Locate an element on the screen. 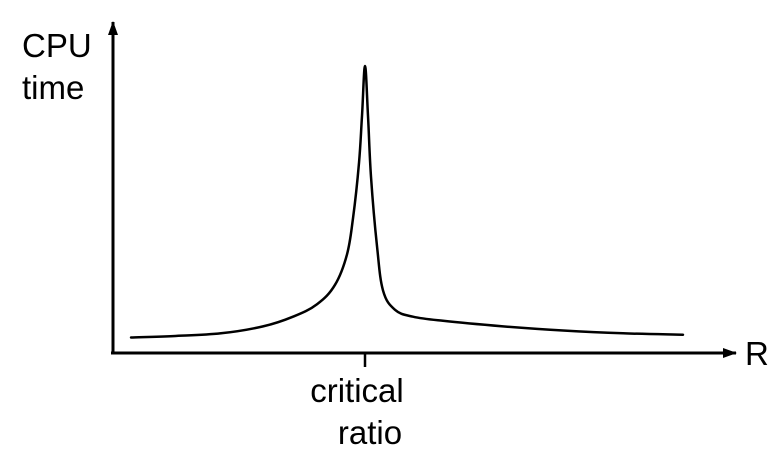 The height and width of the screenshot is (451, 784). y-axis-label-line-2: time is located at coordinates (53, 87).